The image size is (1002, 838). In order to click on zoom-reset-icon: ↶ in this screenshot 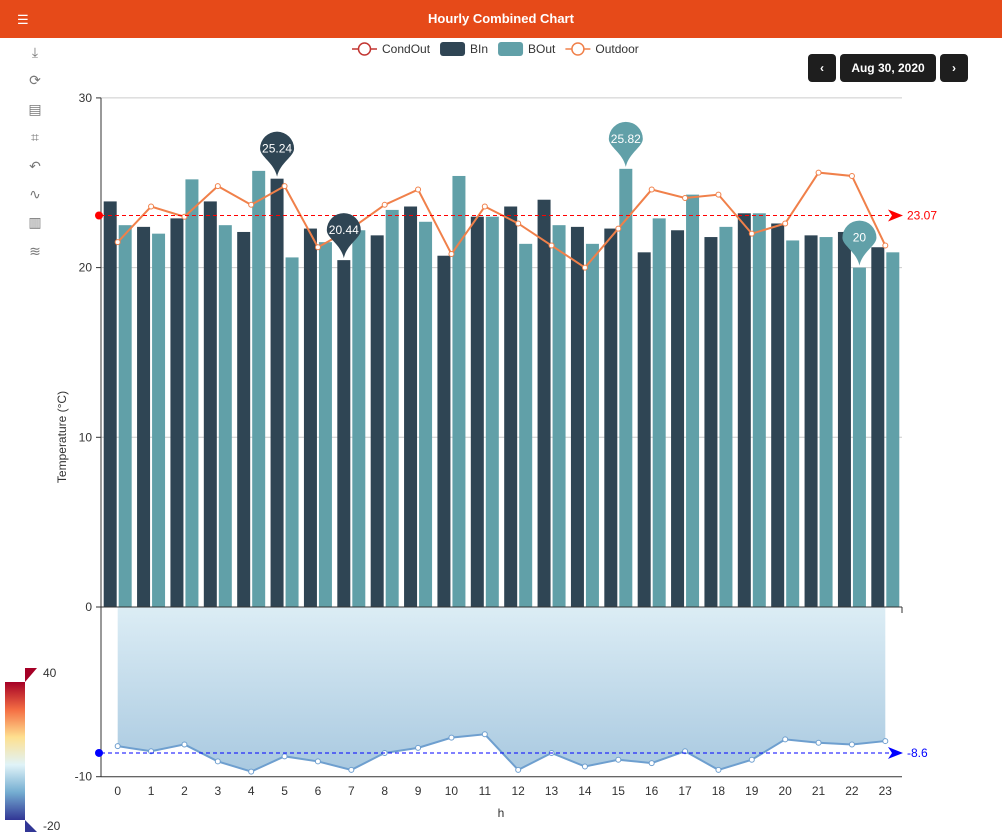, I will do `click(35, 165)`.